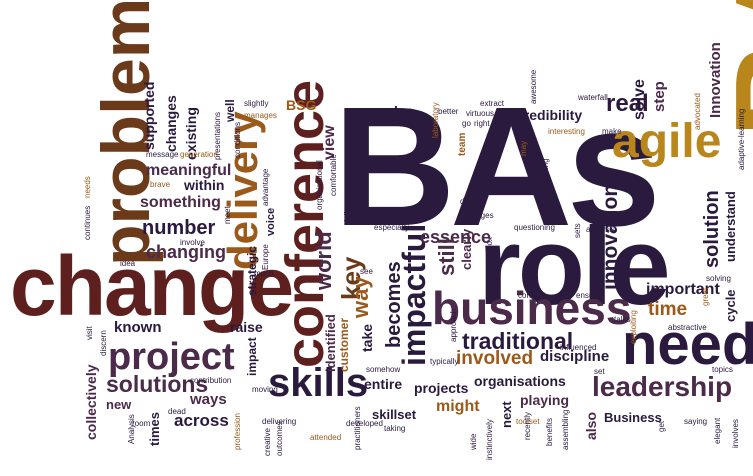 The image size is (753, 476). I want to click on word-go: go, so click(466, 123).